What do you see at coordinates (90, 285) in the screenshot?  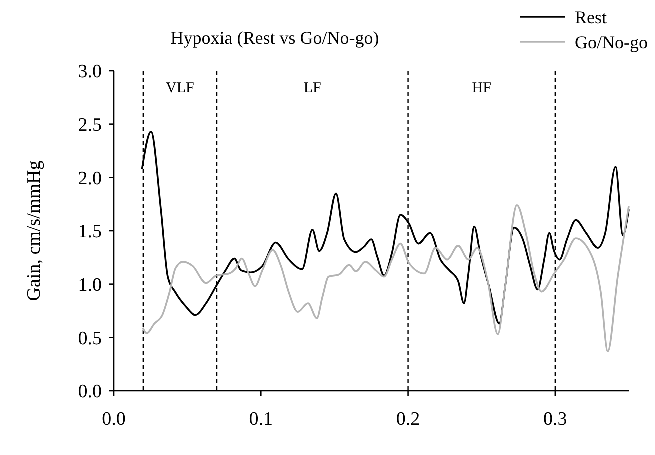 I see `y-tick-label: 1.0` at bounding box center [90, 285].